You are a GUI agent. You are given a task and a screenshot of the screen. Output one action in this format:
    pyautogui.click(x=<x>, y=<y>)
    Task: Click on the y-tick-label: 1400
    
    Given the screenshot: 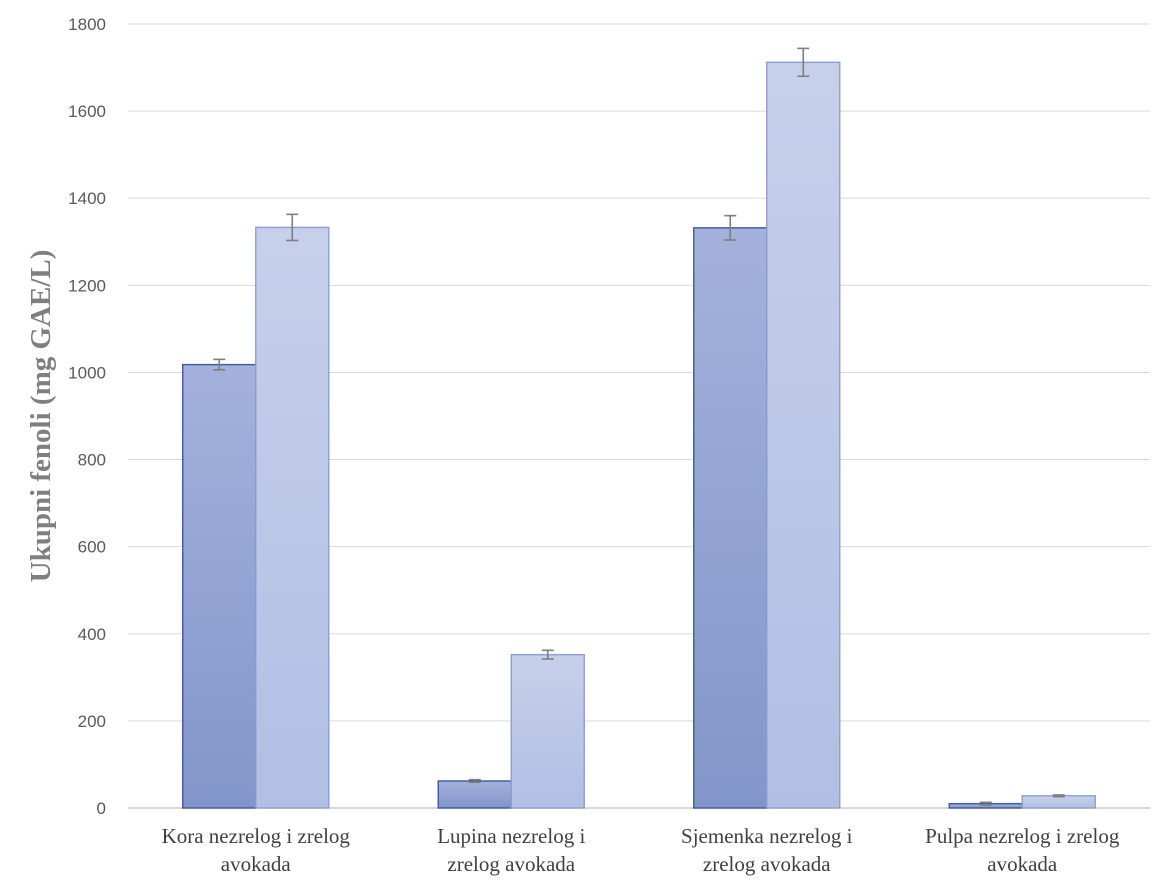 What is the action you would take?
    pyautogui.click(x=87, y=198)
    